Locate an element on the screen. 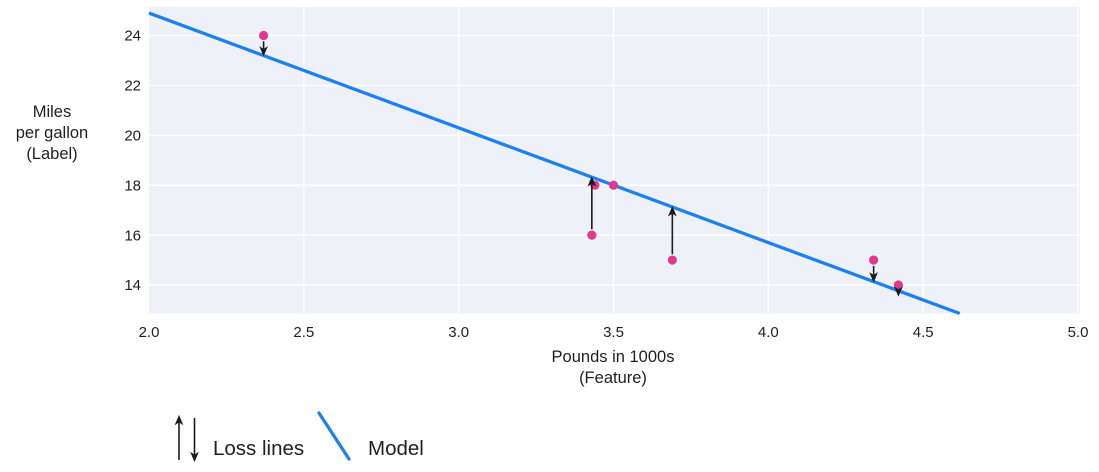 This screenshot has height=472, width=1099. x-tick-label: 3.0 is located at coordinates (458, 332).